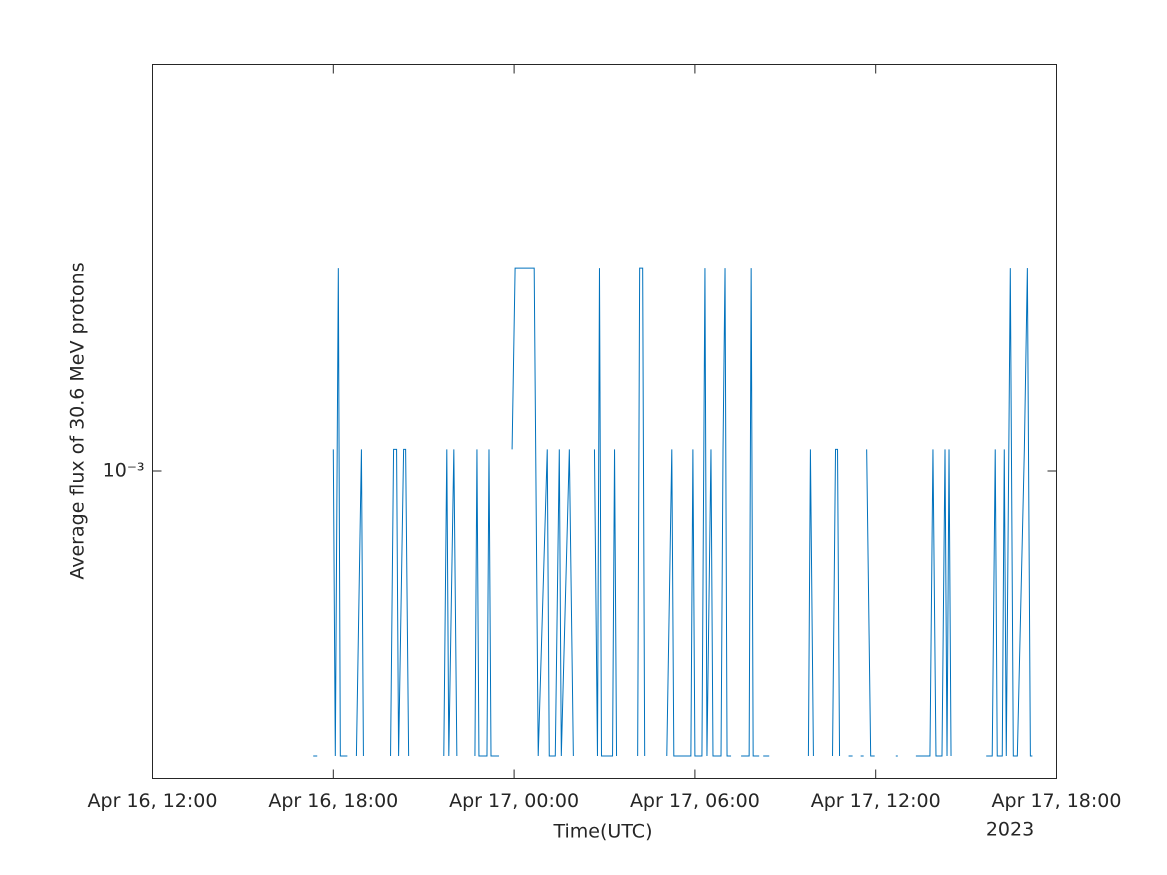 Image resolution: width=1167 pixels, height=875 pixels. Describe the element at coordinates (153, 801) in the screenshot. I see `x-tick-label: Apr 16, 12:00` at that location.